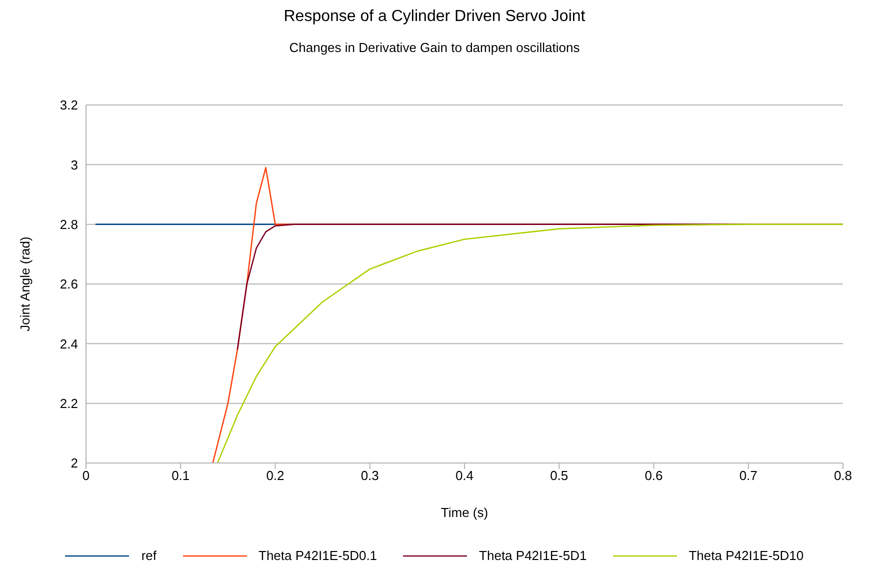 This screenshot has width=869, height=571. What do you see at coordinates (25, 284) in the screenshot?
I see `y-axis-title: Joint Angle (rad)` at bounding box center [25, 284].